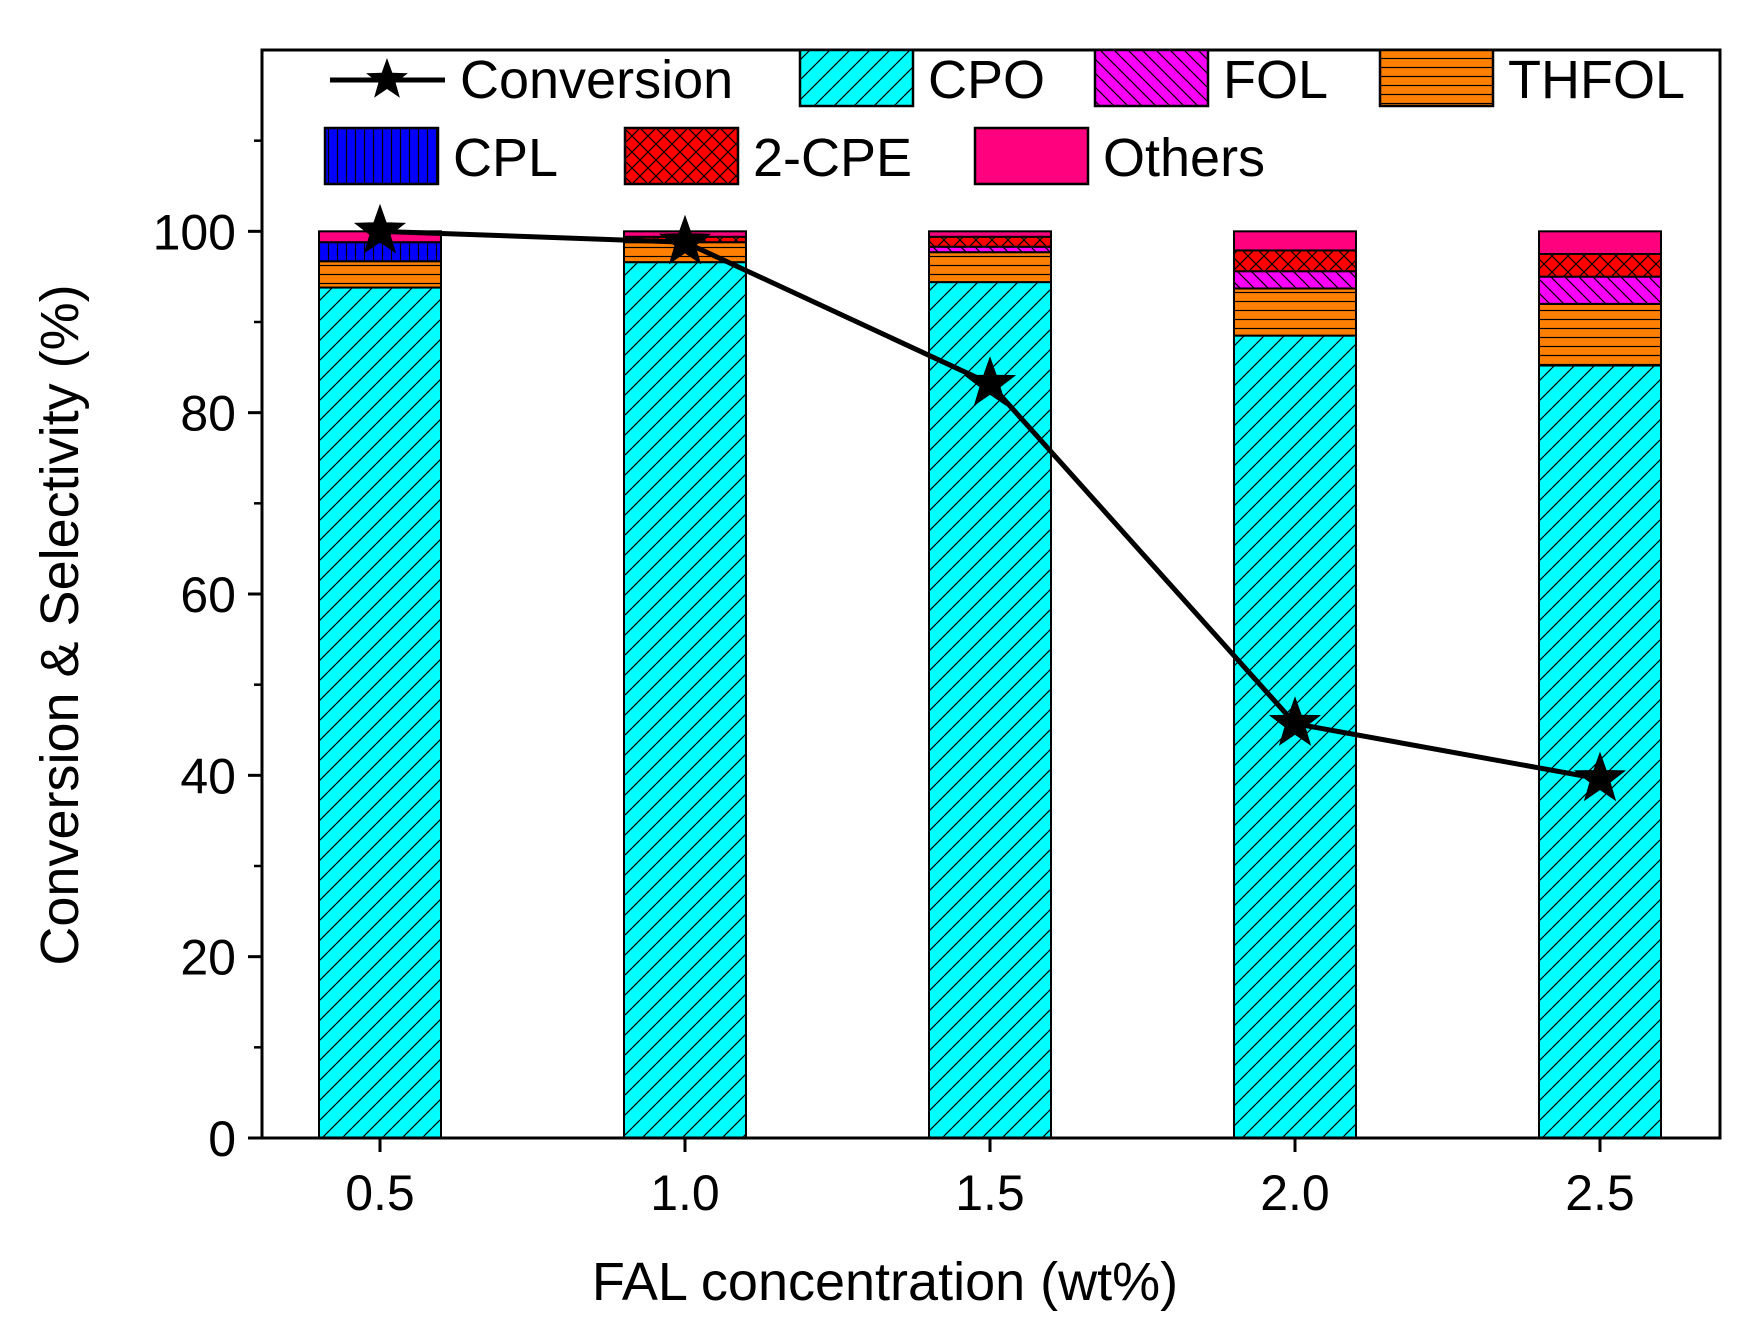 The image size is (1750, 1320). I want to click on legend-label-2-cpe: 2-CPE, so click(832, 158).